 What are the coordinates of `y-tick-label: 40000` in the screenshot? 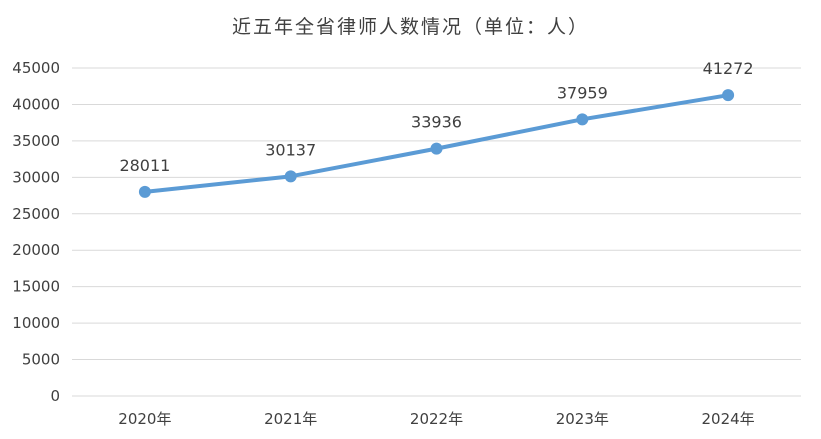 It's located at (36, 104).